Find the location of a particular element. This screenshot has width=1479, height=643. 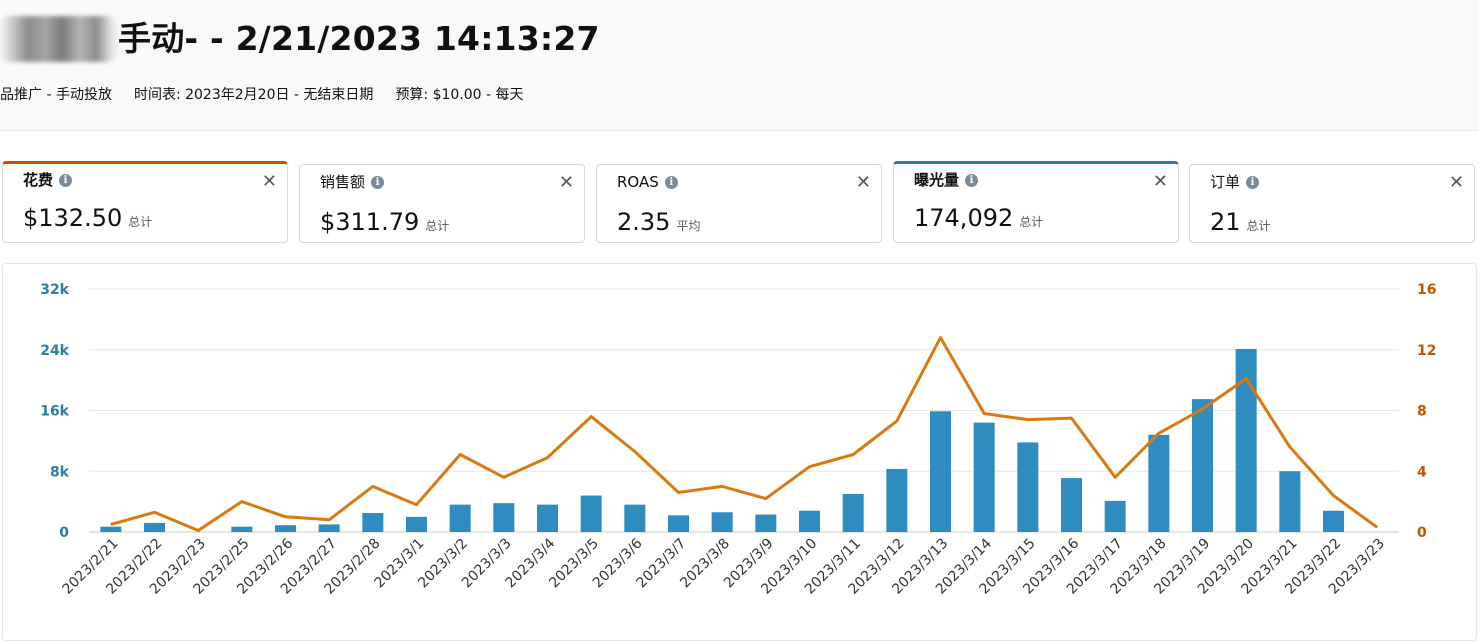

metric-value: $132.50 is located at coordinates (73, 218).